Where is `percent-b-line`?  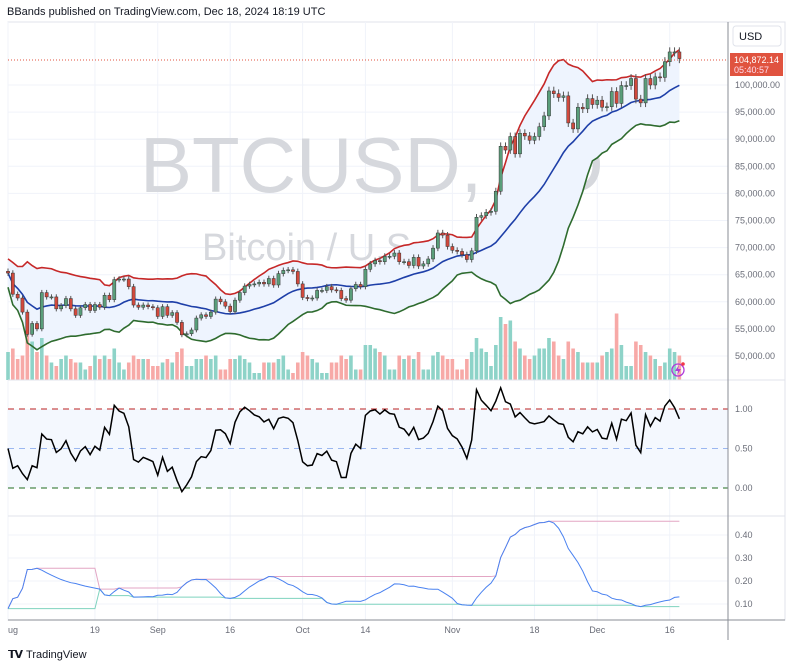 percent-b-line is located at coordinates (344, 439).